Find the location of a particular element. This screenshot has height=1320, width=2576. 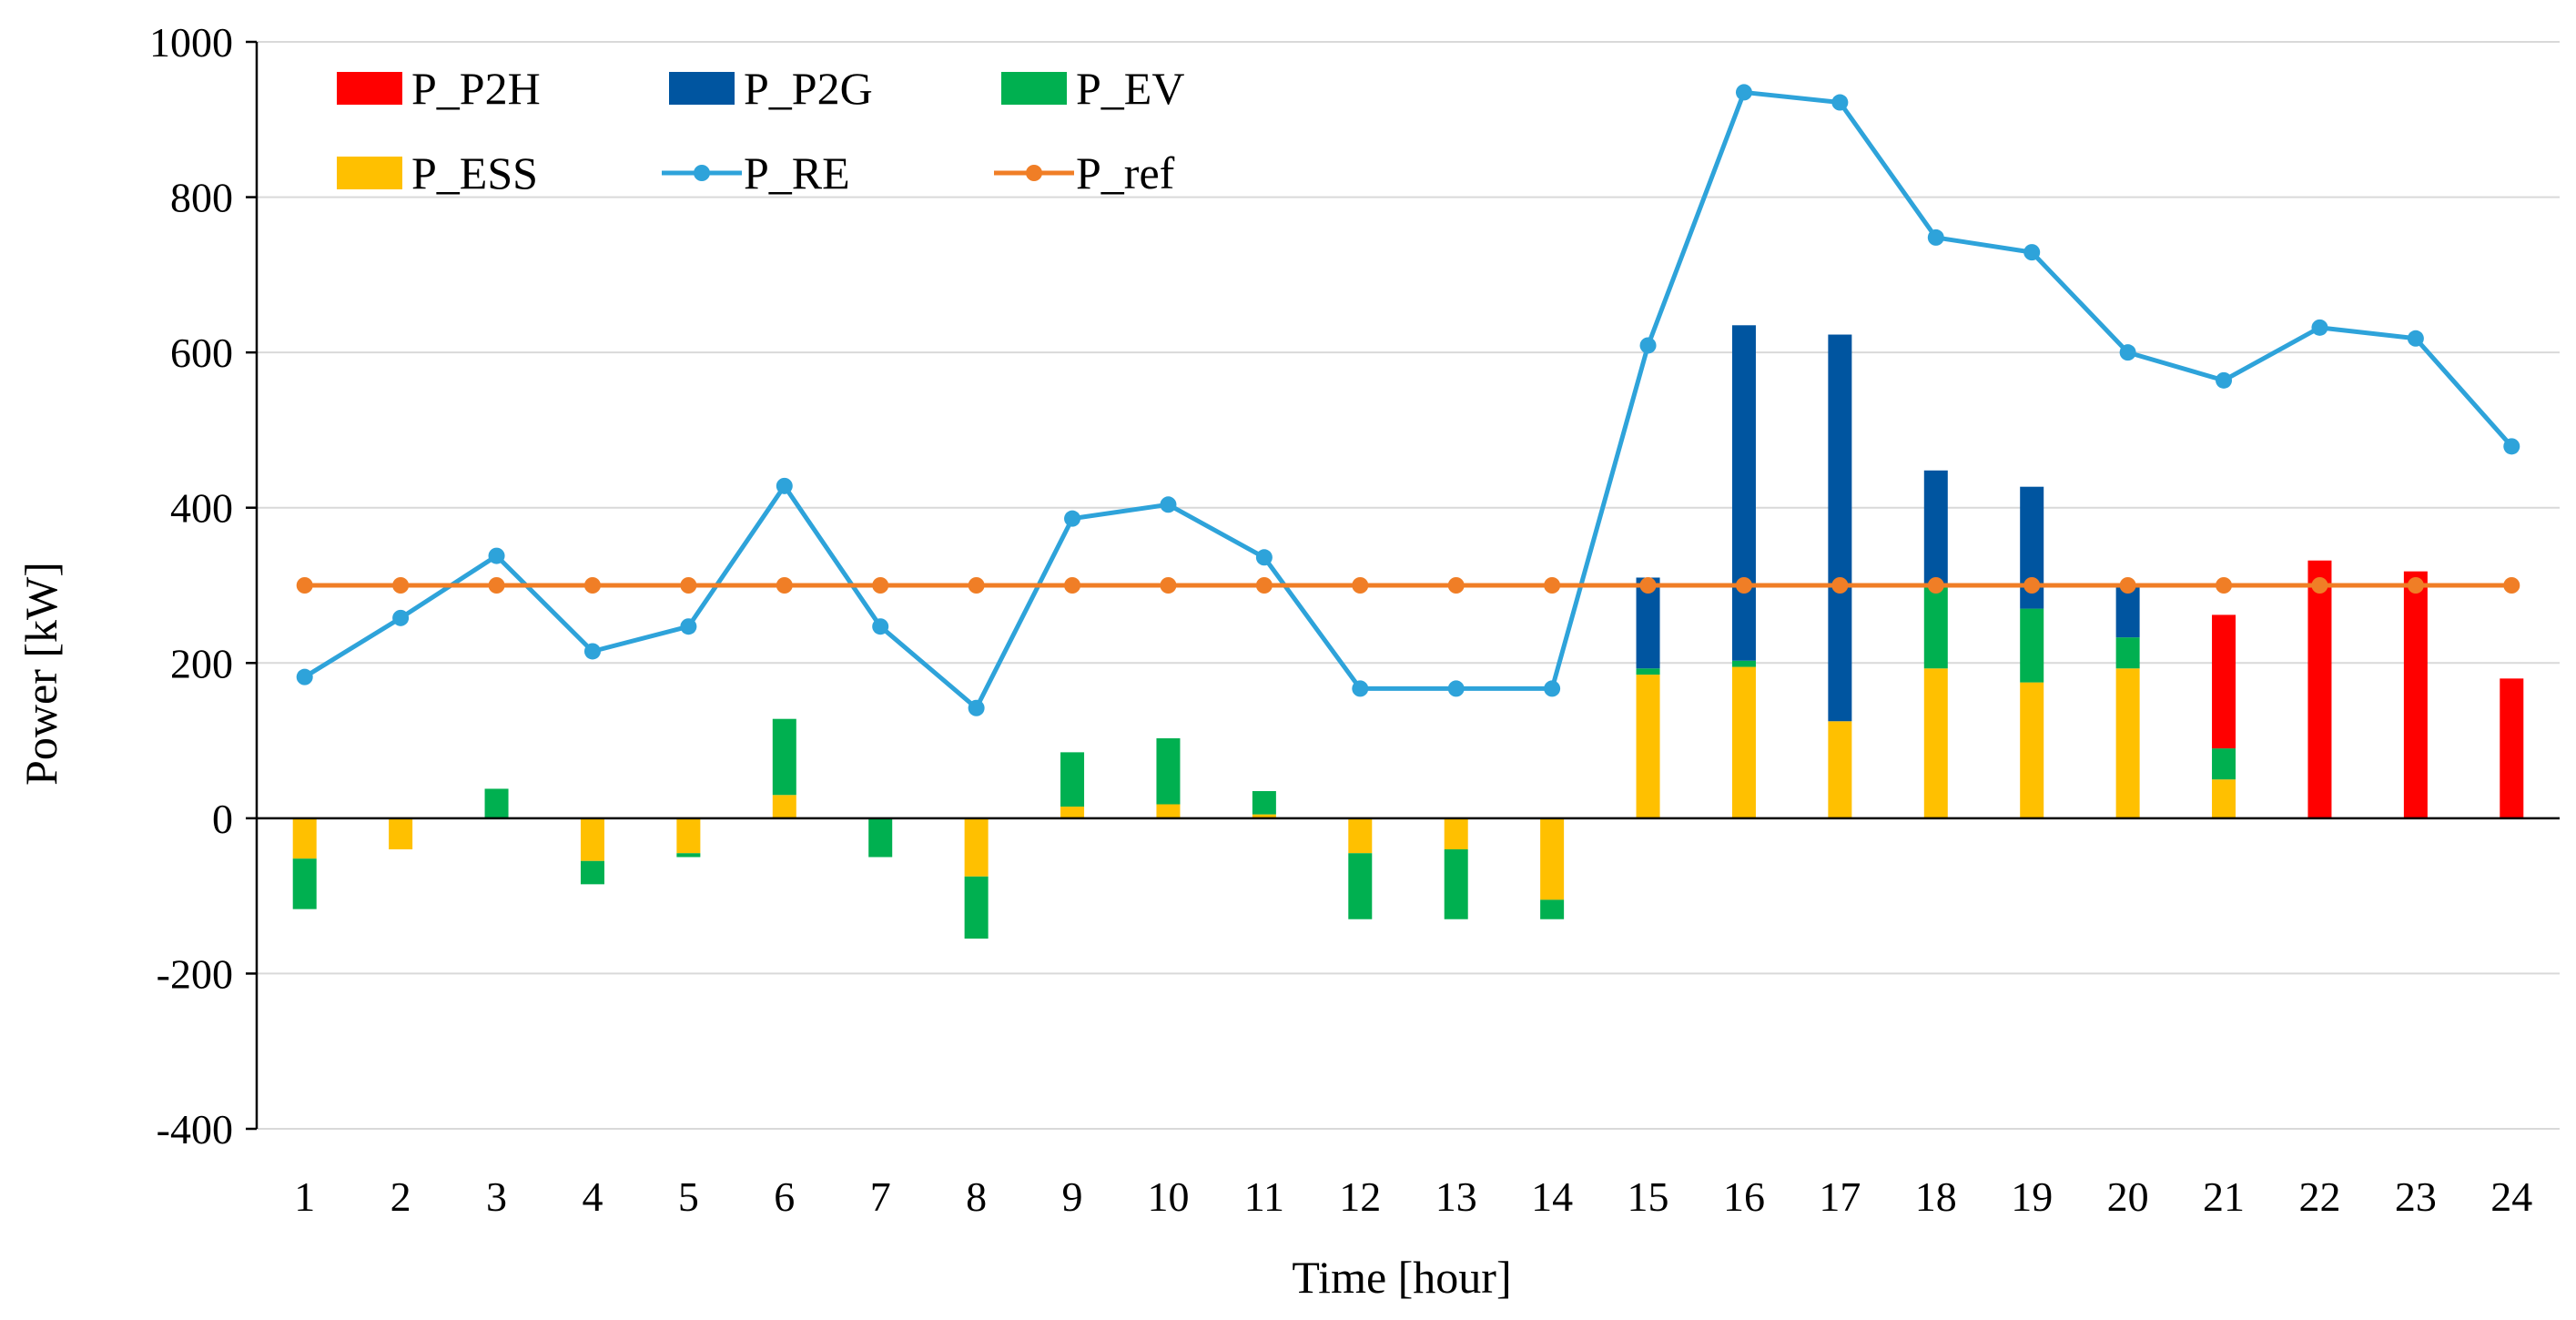

x-tick-label-20: 20 is located at coordinates (2128, 1196).